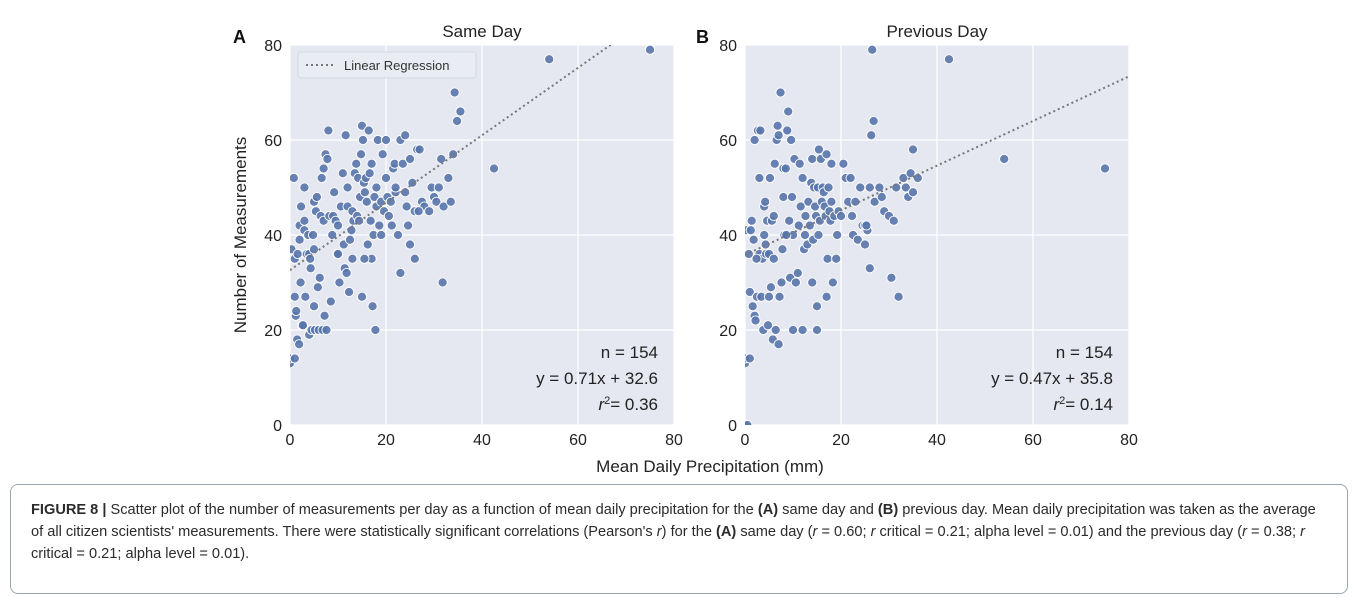 The height and width of the screenshot is (598, 1360). Describe the element at coordinates (628, 404) in the screenshot. I see `panel-a-stat-r2: r2= 0.36` at that location.